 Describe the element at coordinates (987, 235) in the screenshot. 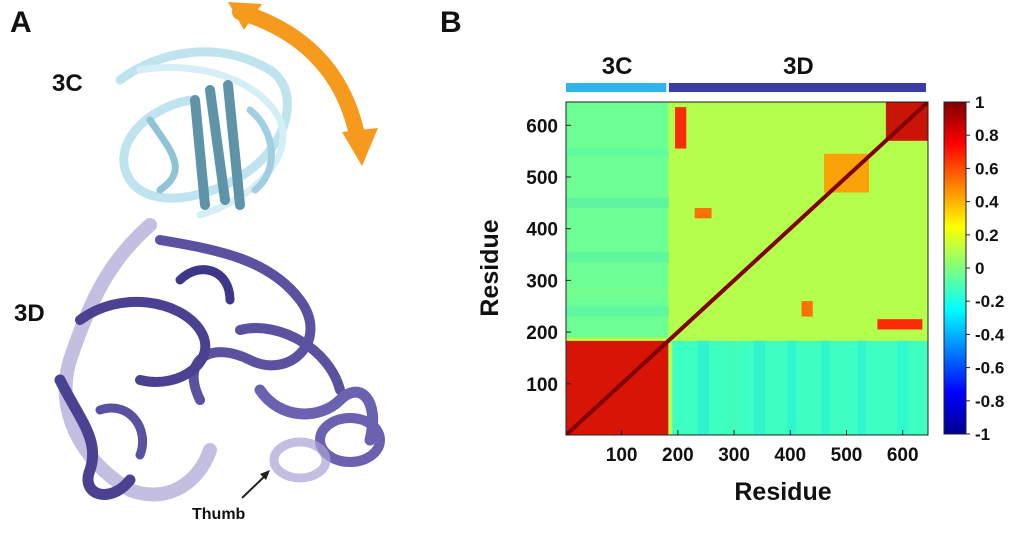

I see `colorbar-tick-label: 0.2` at that location.